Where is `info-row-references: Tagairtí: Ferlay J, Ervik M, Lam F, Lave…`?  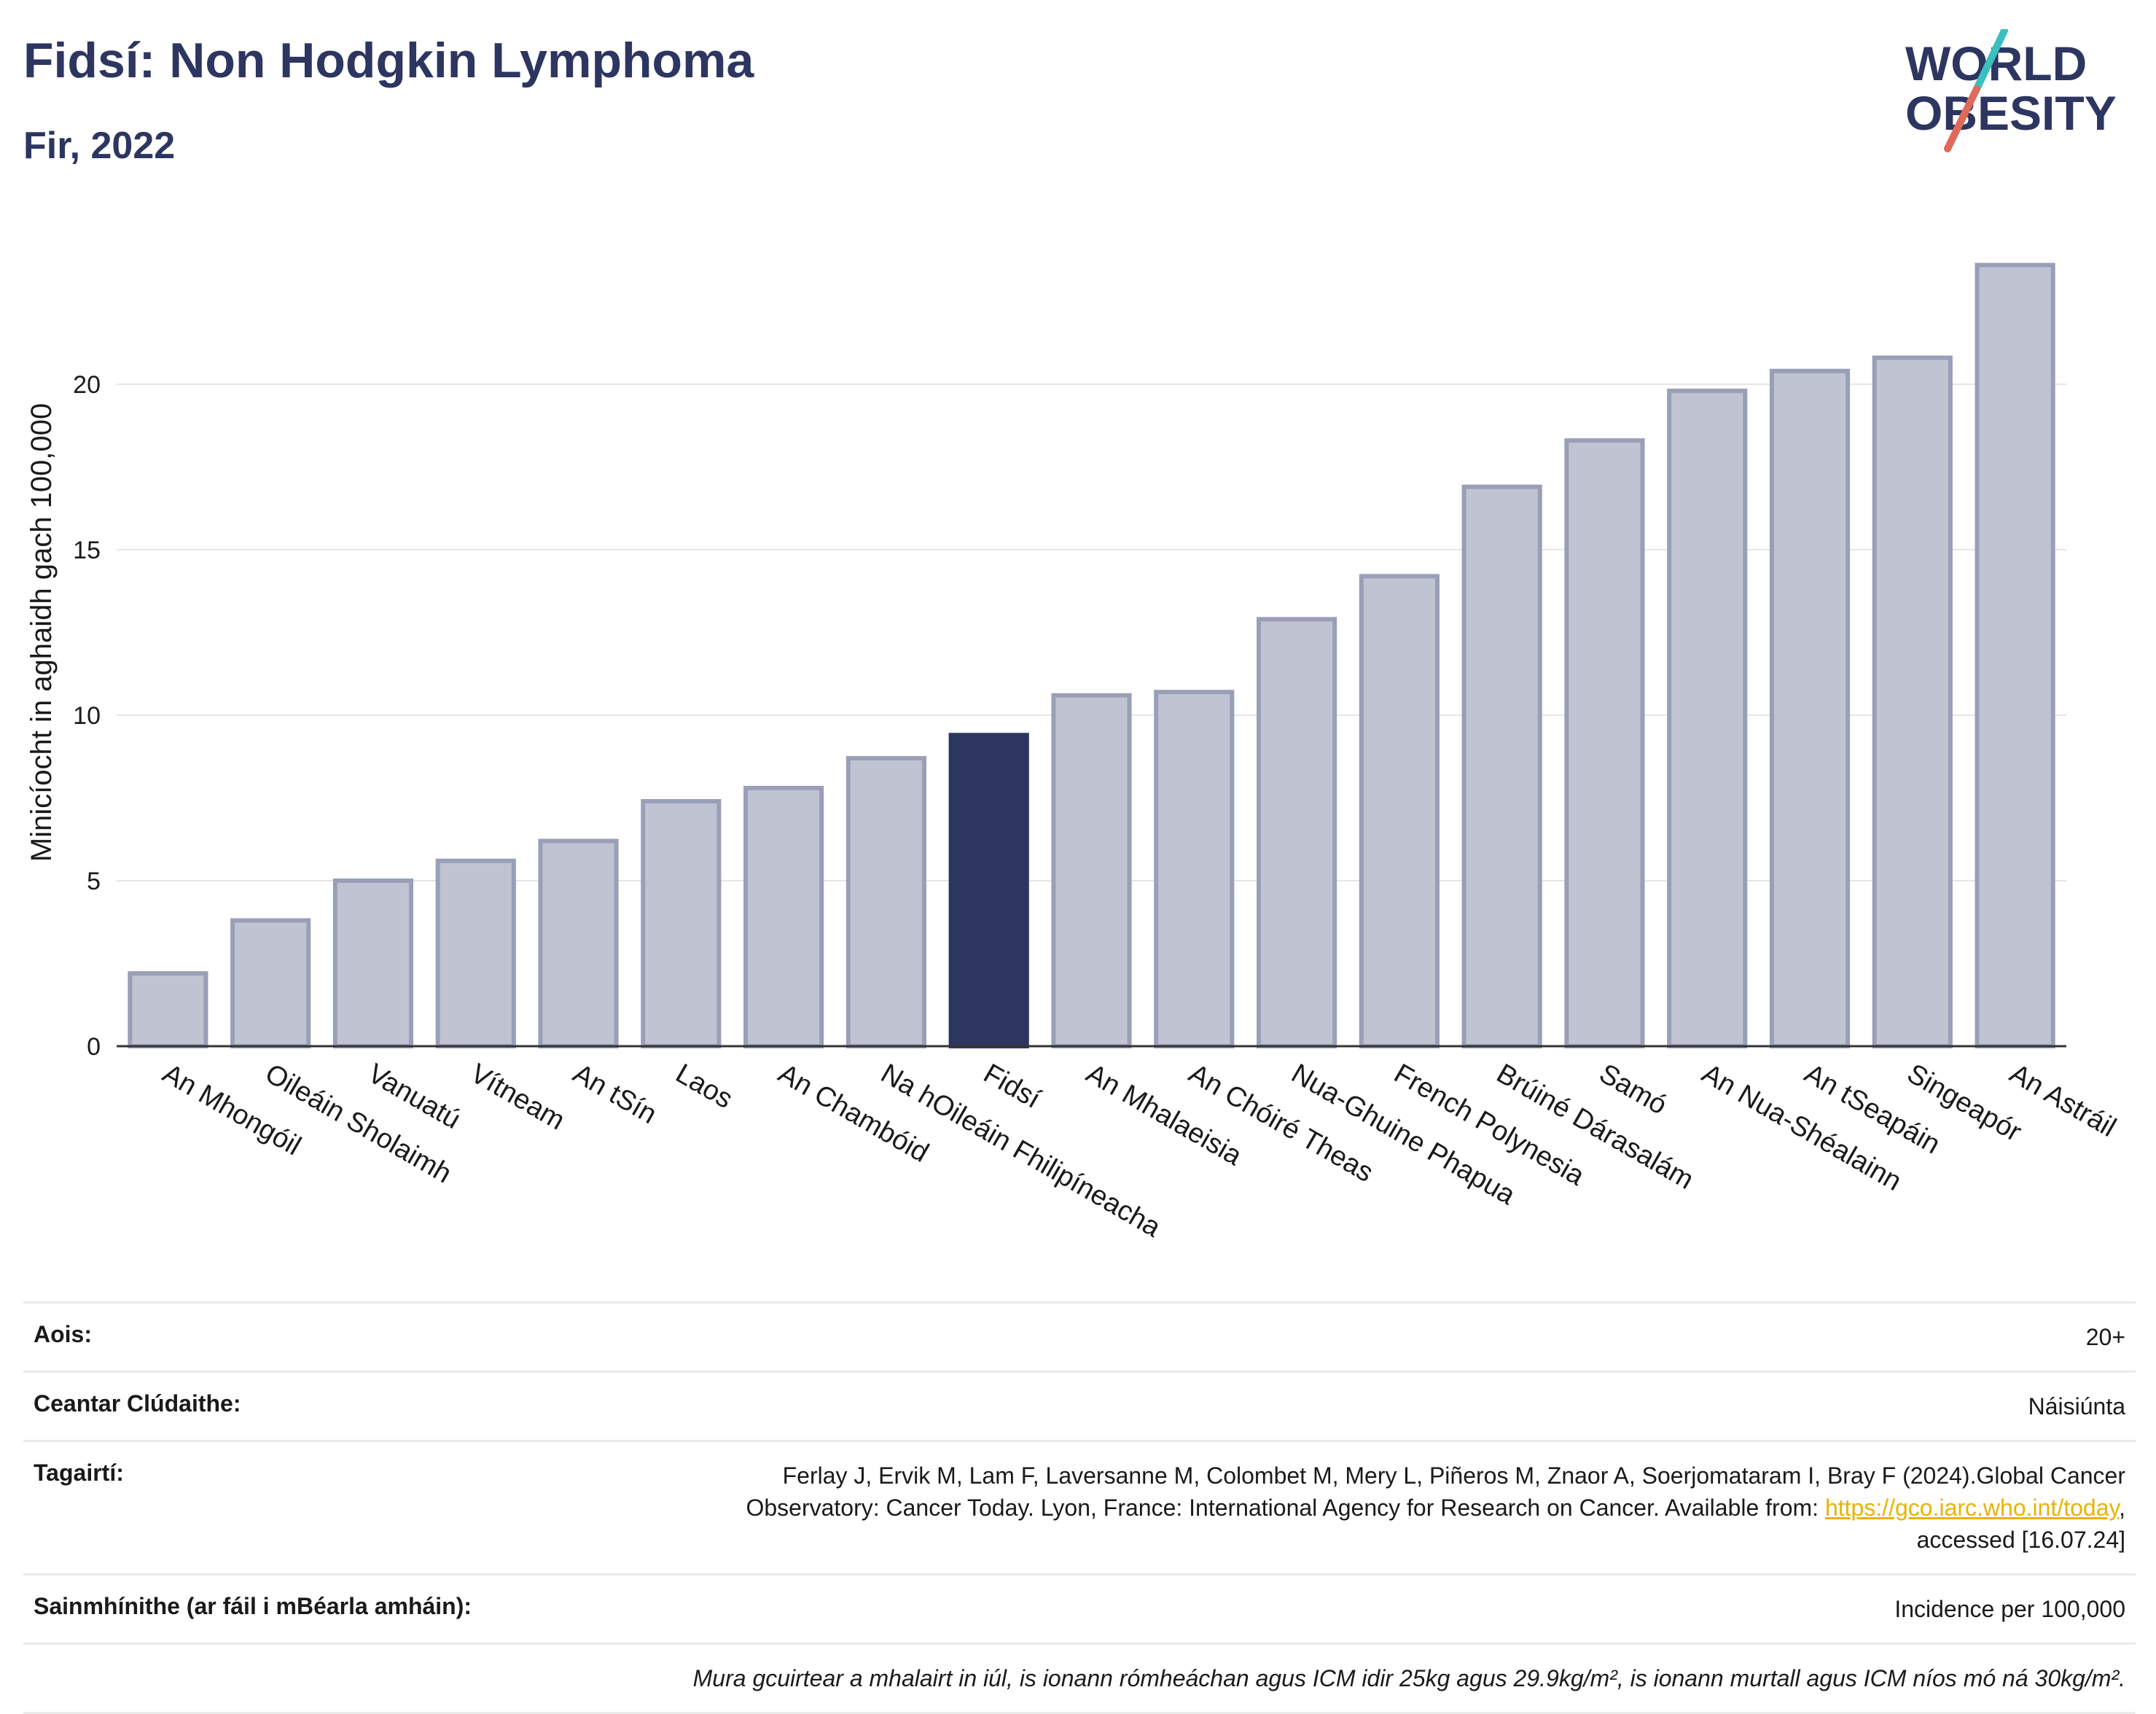 info-row-references: Tagairtí: Ferlay J, Ervik M, Lam F, Lave… is located at coordinates (1079, 1507).